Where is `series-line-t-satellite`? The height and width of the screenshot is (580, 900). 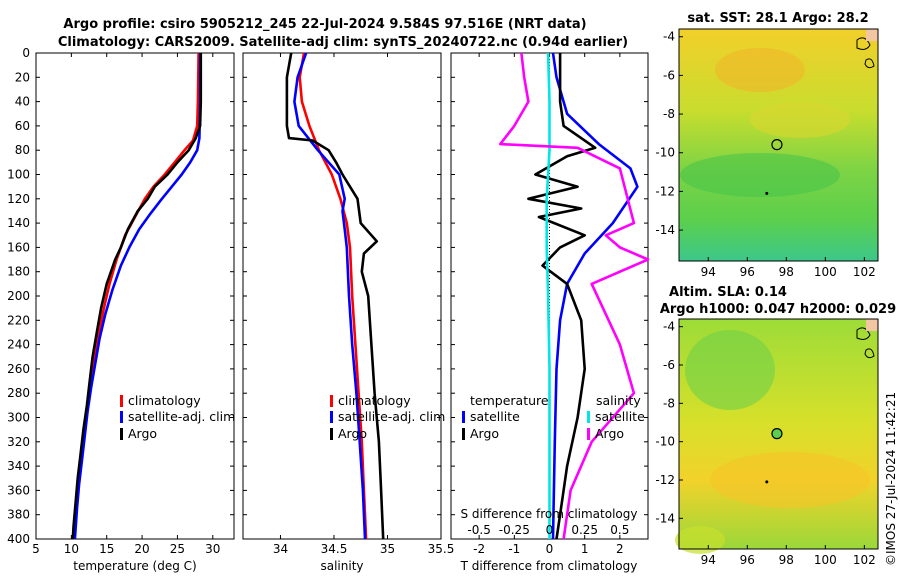
series-line-t-satellite is located at coordinates (595, 296).